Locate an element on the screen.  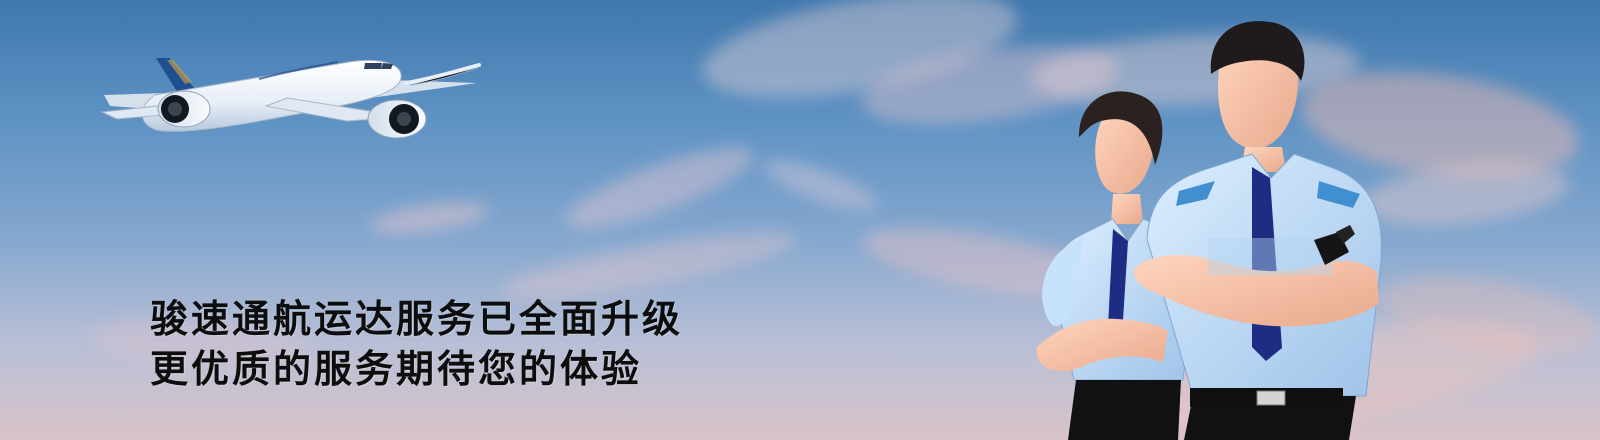
headline-line-2: 更优质的服务期待您的体验 is located at coordinates (396, 368).